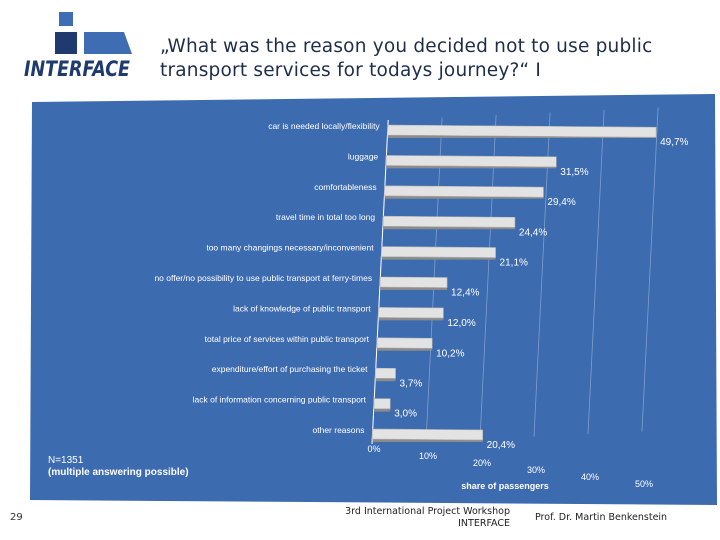 The height and width of the screenshot is (540, 720). What do you see at coordinates (561, 202) in the screenshot?
I see `bar-value-label: 29,4%` at bounding box center [561, 202].